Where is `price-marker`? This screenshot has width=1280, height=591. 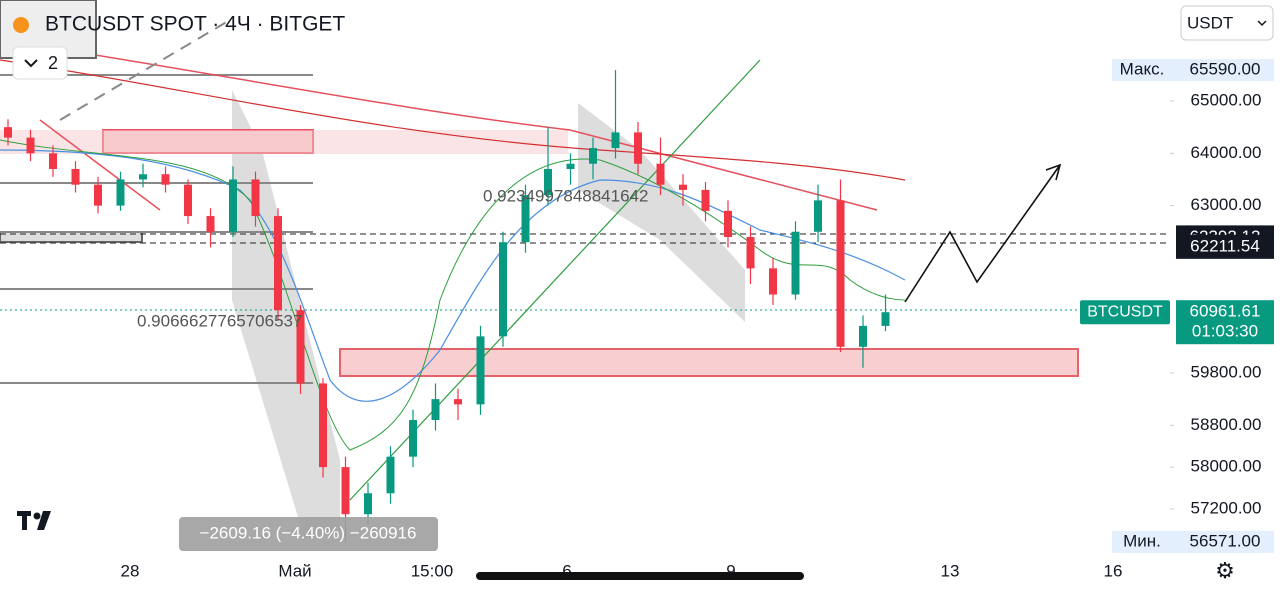
price-marker is located at coordinates (1225, 246).